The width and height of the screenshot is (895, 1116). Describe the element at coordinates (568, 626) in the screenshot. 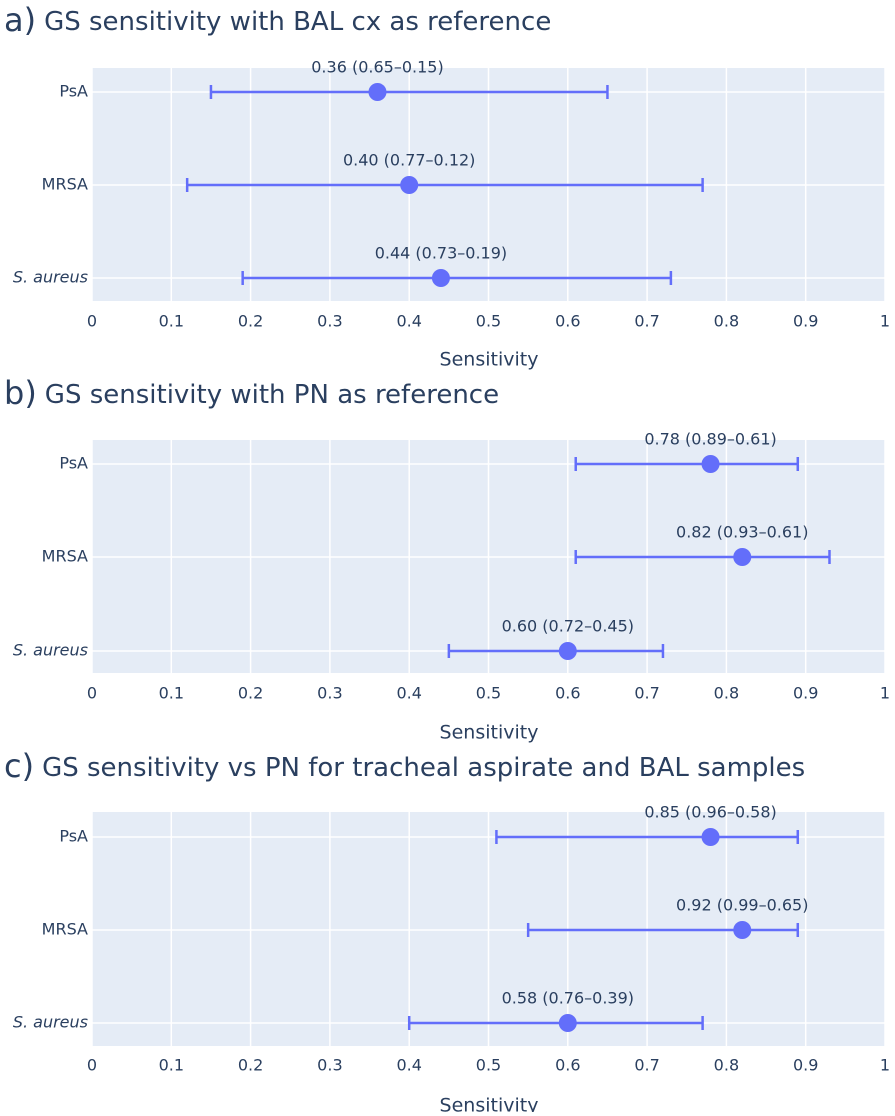

I see `data-point-label: 0.60 (0.72–0.45)` at that location.